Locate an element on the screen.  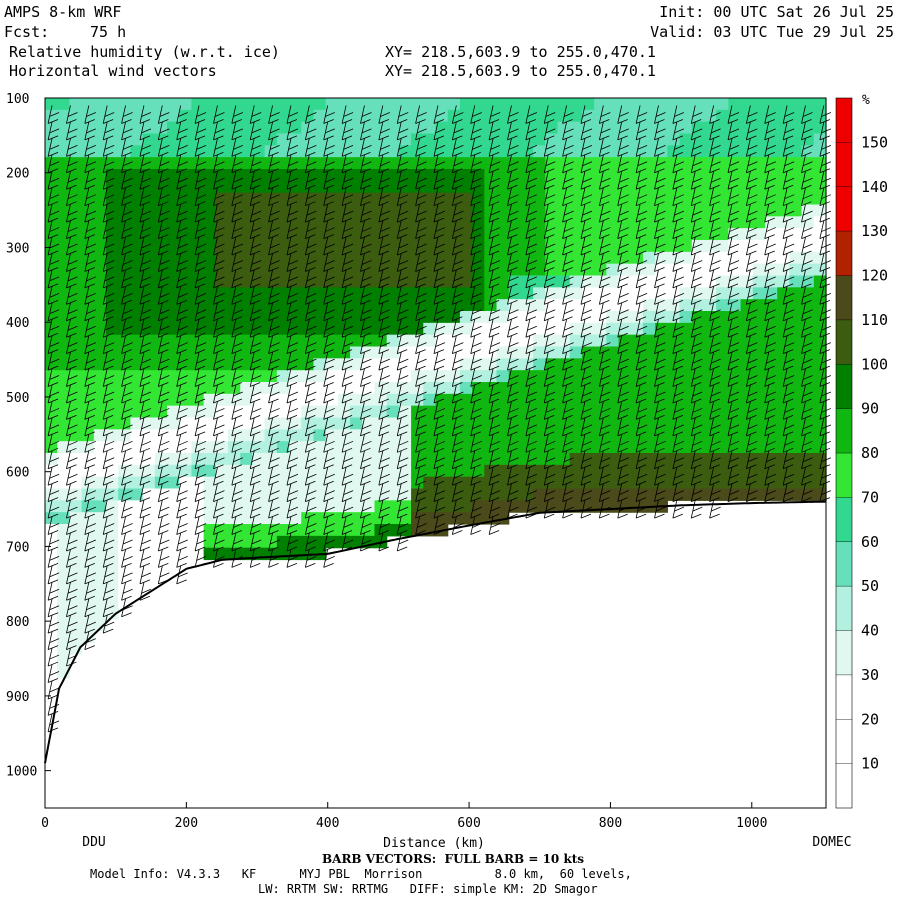
x-tick-label: 0 is located at coordinates (45, 823).